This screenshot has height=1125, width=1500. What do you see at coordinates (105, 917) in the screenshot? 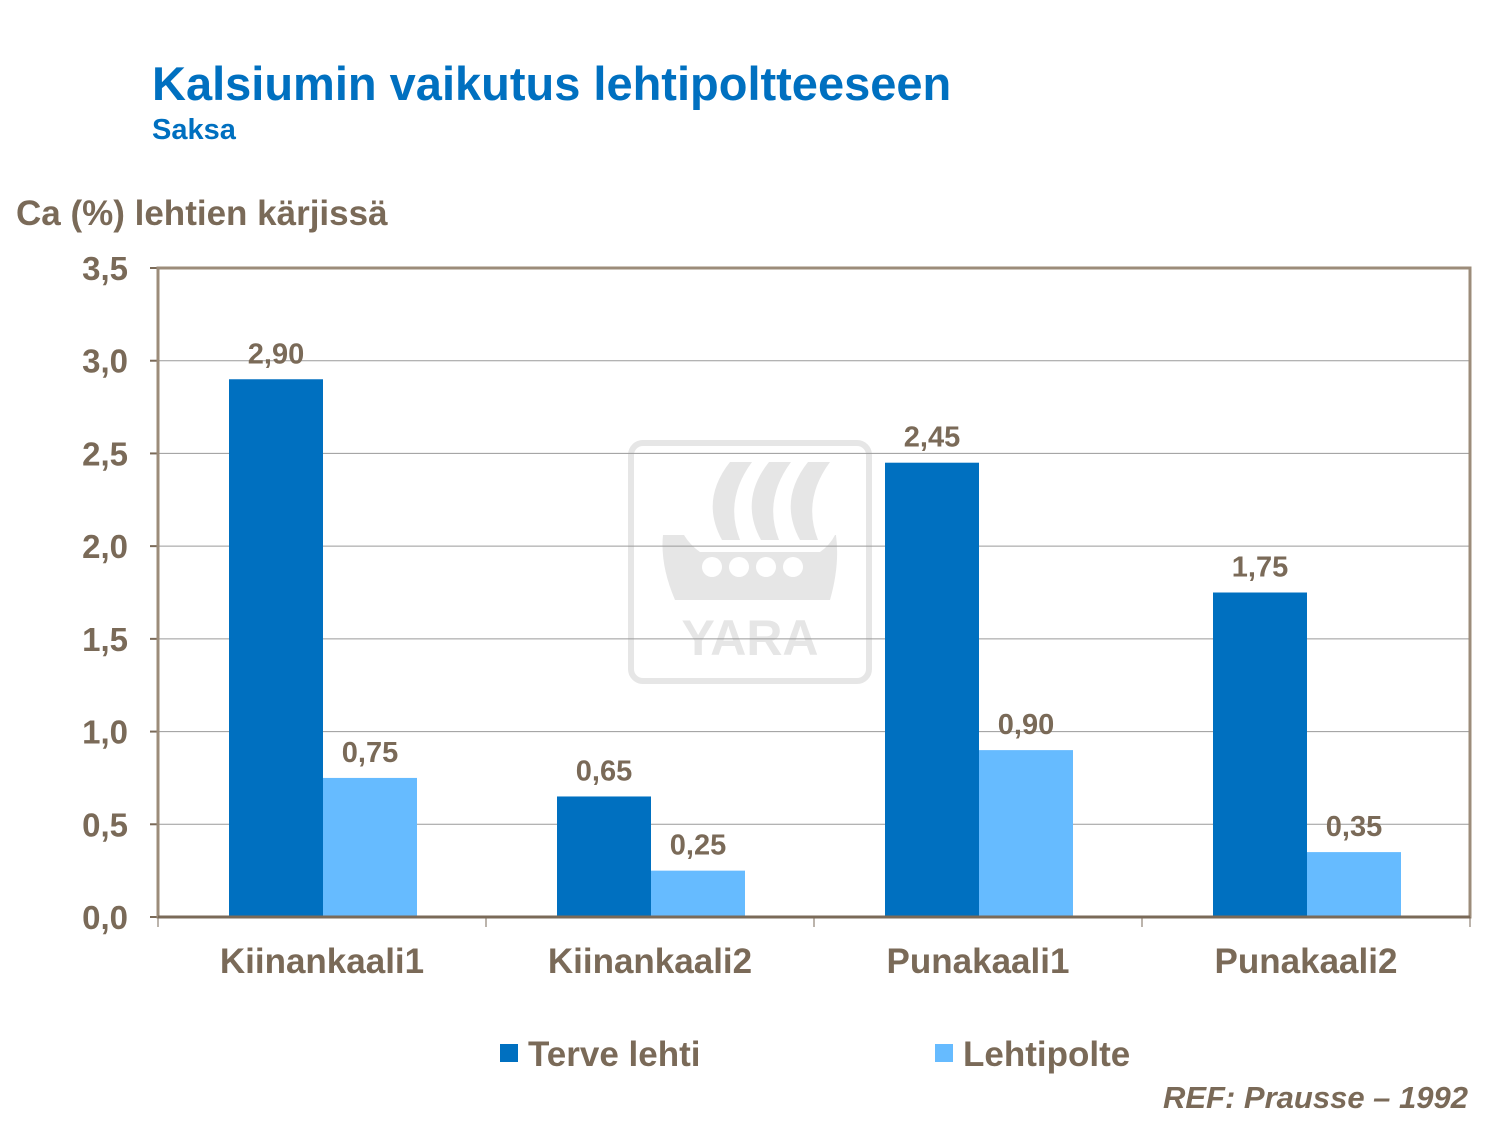
I see `y-tick-label: 0,0` at bounding box center [105, 917].